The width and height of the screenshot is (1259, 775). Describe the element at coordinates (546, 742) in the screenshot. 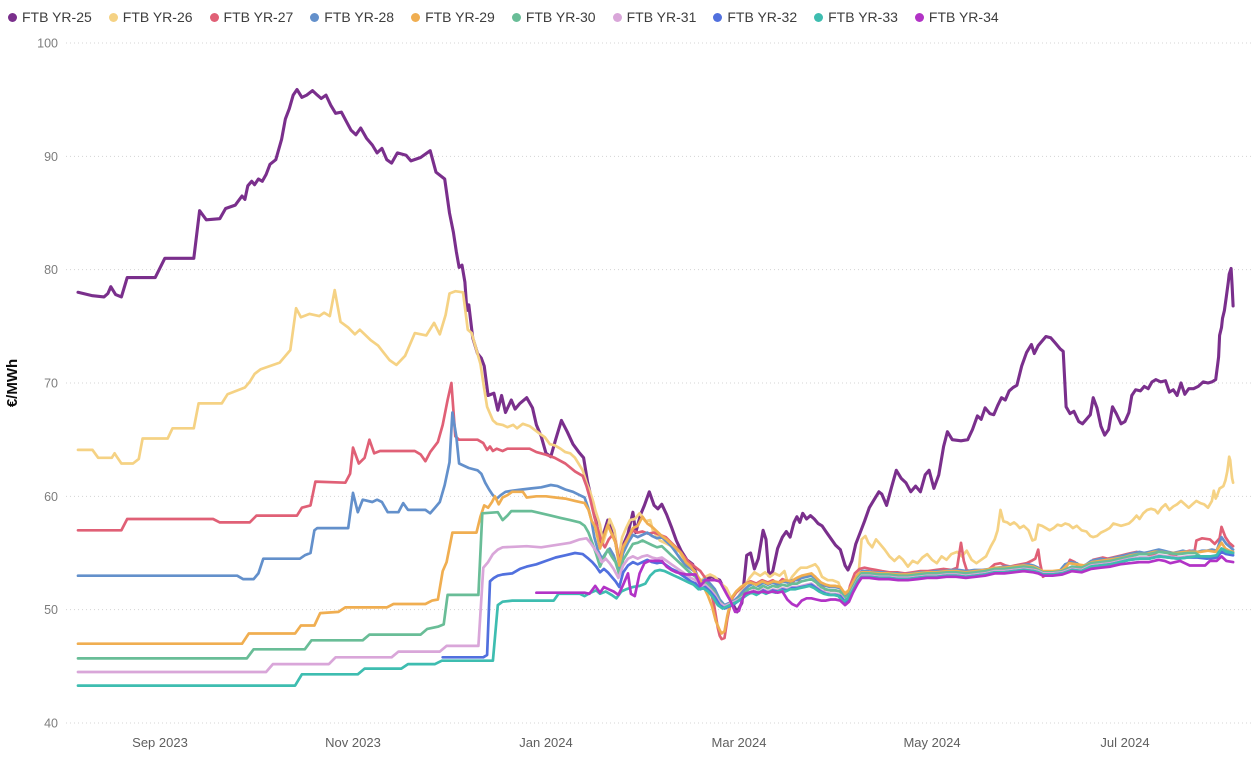

I see `x-tick-label-jan-2024: Jan 2024` at that location.